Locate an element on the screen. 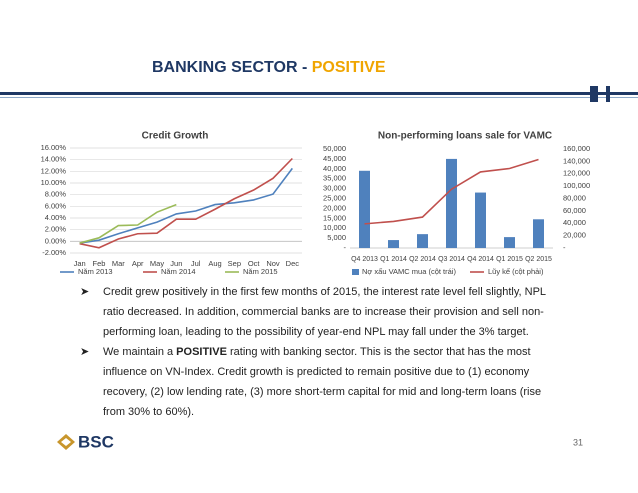 This screenshot has width=638, height=493. y-tick-label: 10,000 is located at coordinates (334, 227).